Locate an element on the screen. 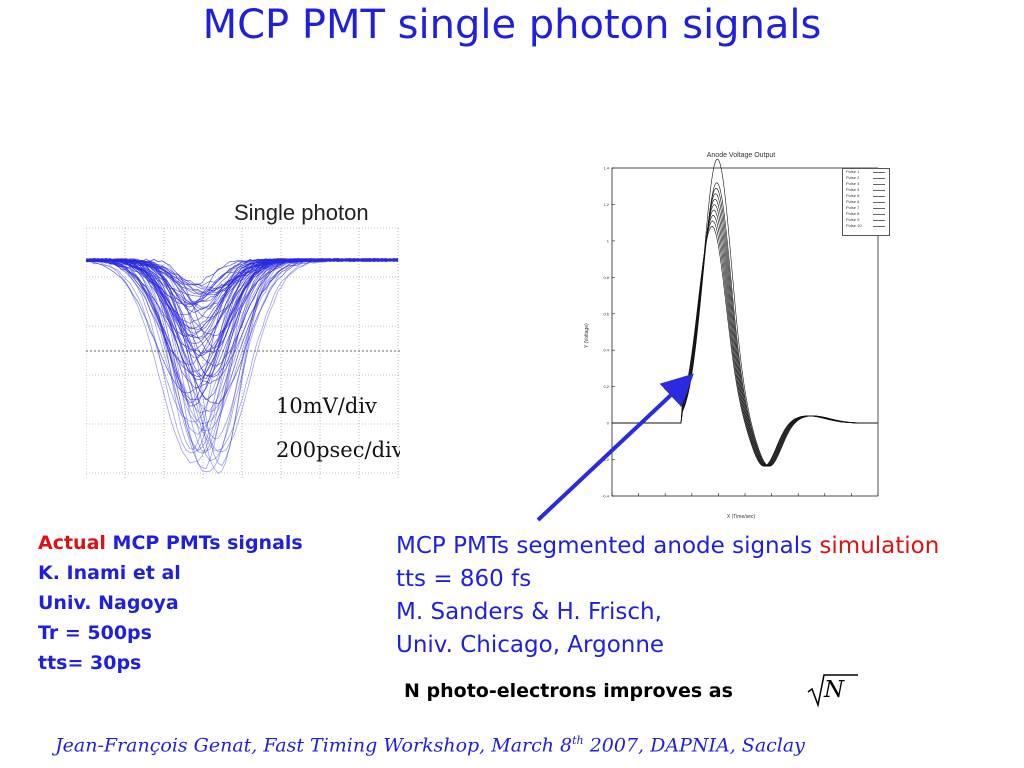 The height and width of the screenshot is (768, 1024). svg-text: 1.4 is located at coordinates (606, 168).